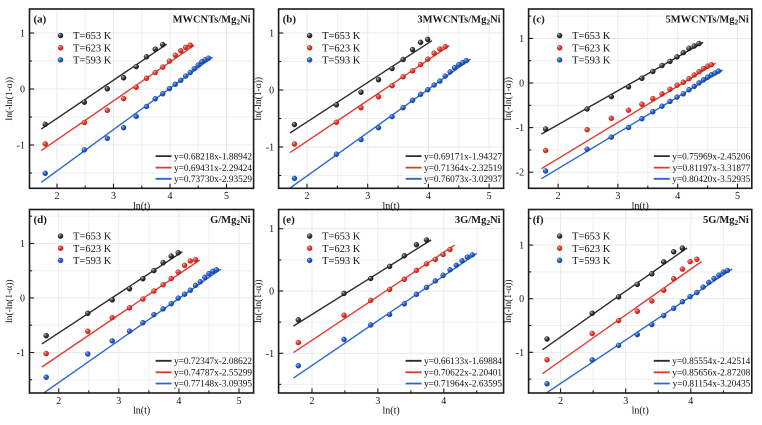 The image size is (762, 425). I want to click on svg-text: (f), so click(538, 220).